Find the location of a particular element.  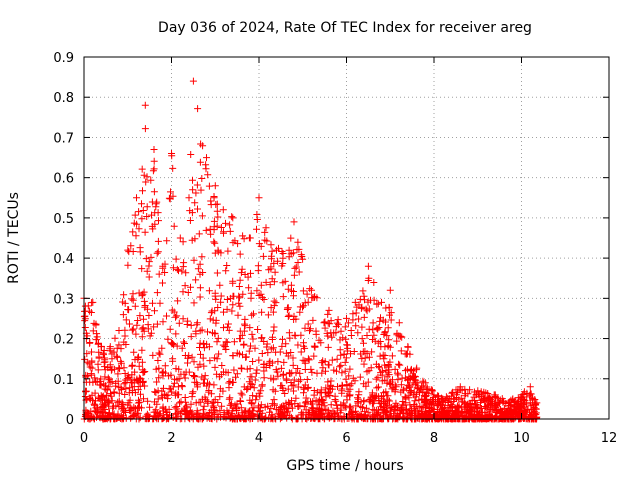

x-tick-label: 8 is located at coordinates (434, 438).